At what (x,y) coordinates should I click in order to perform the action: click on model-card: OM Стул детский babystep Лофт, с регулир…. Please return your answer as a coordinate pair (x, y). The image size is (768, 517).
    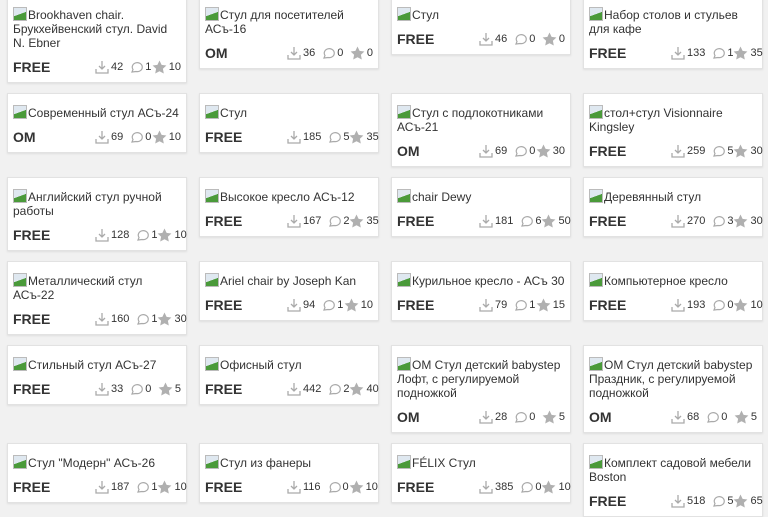
    Looking at the image, I should click on (481, 389).